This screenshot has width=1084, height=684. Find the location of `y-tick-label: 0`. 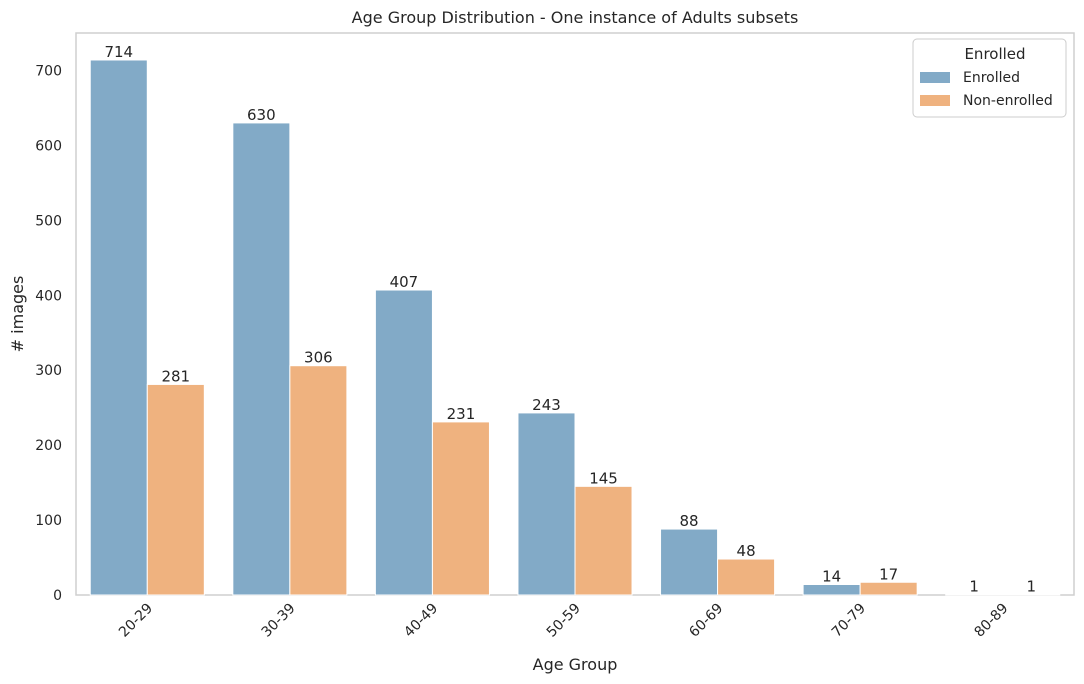

y-tick-label: 0 is located at coordinates (57, 596).